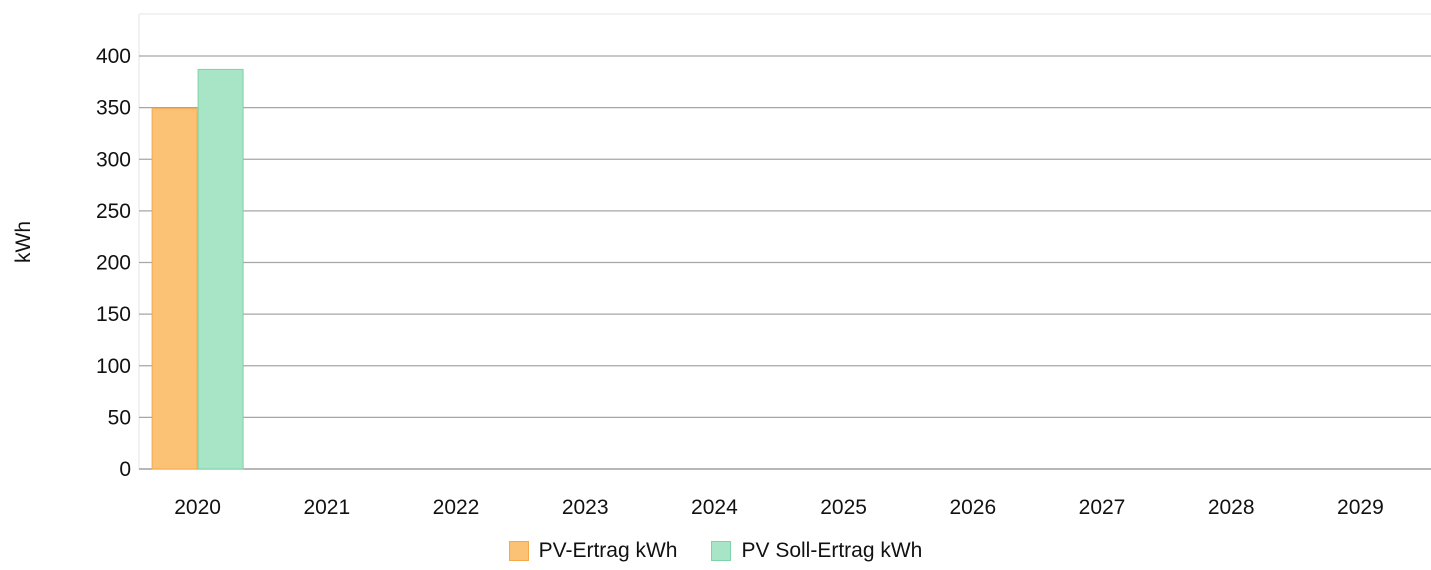 Image resolution: width=1431 pixels, height=570 pixels. Describe the element at coordinates (125, 469) in the screenshot. I see `y-tick-label: 0` at that location.